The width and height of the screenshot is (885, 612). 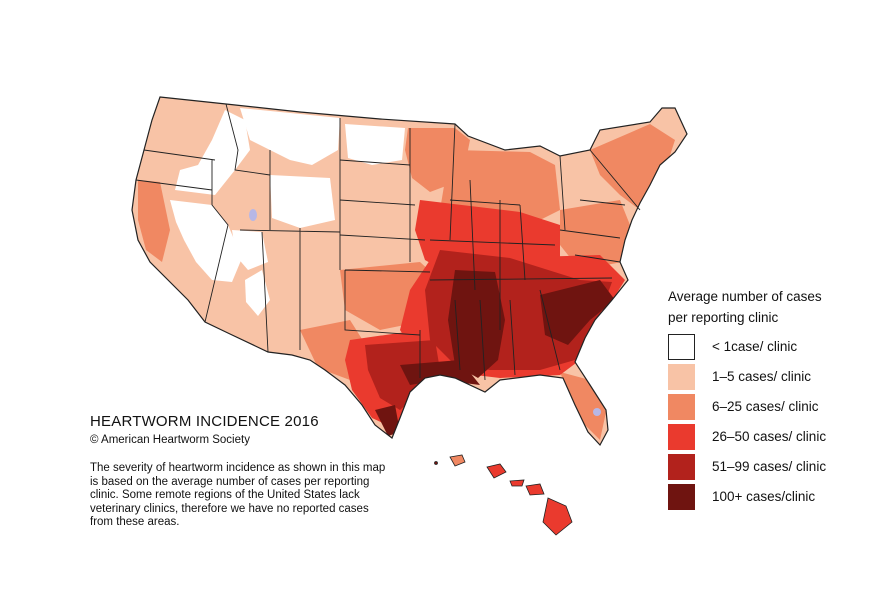 I want to click on legend-label: 26–50 cases/ clinic, so click(x=769, y=436).